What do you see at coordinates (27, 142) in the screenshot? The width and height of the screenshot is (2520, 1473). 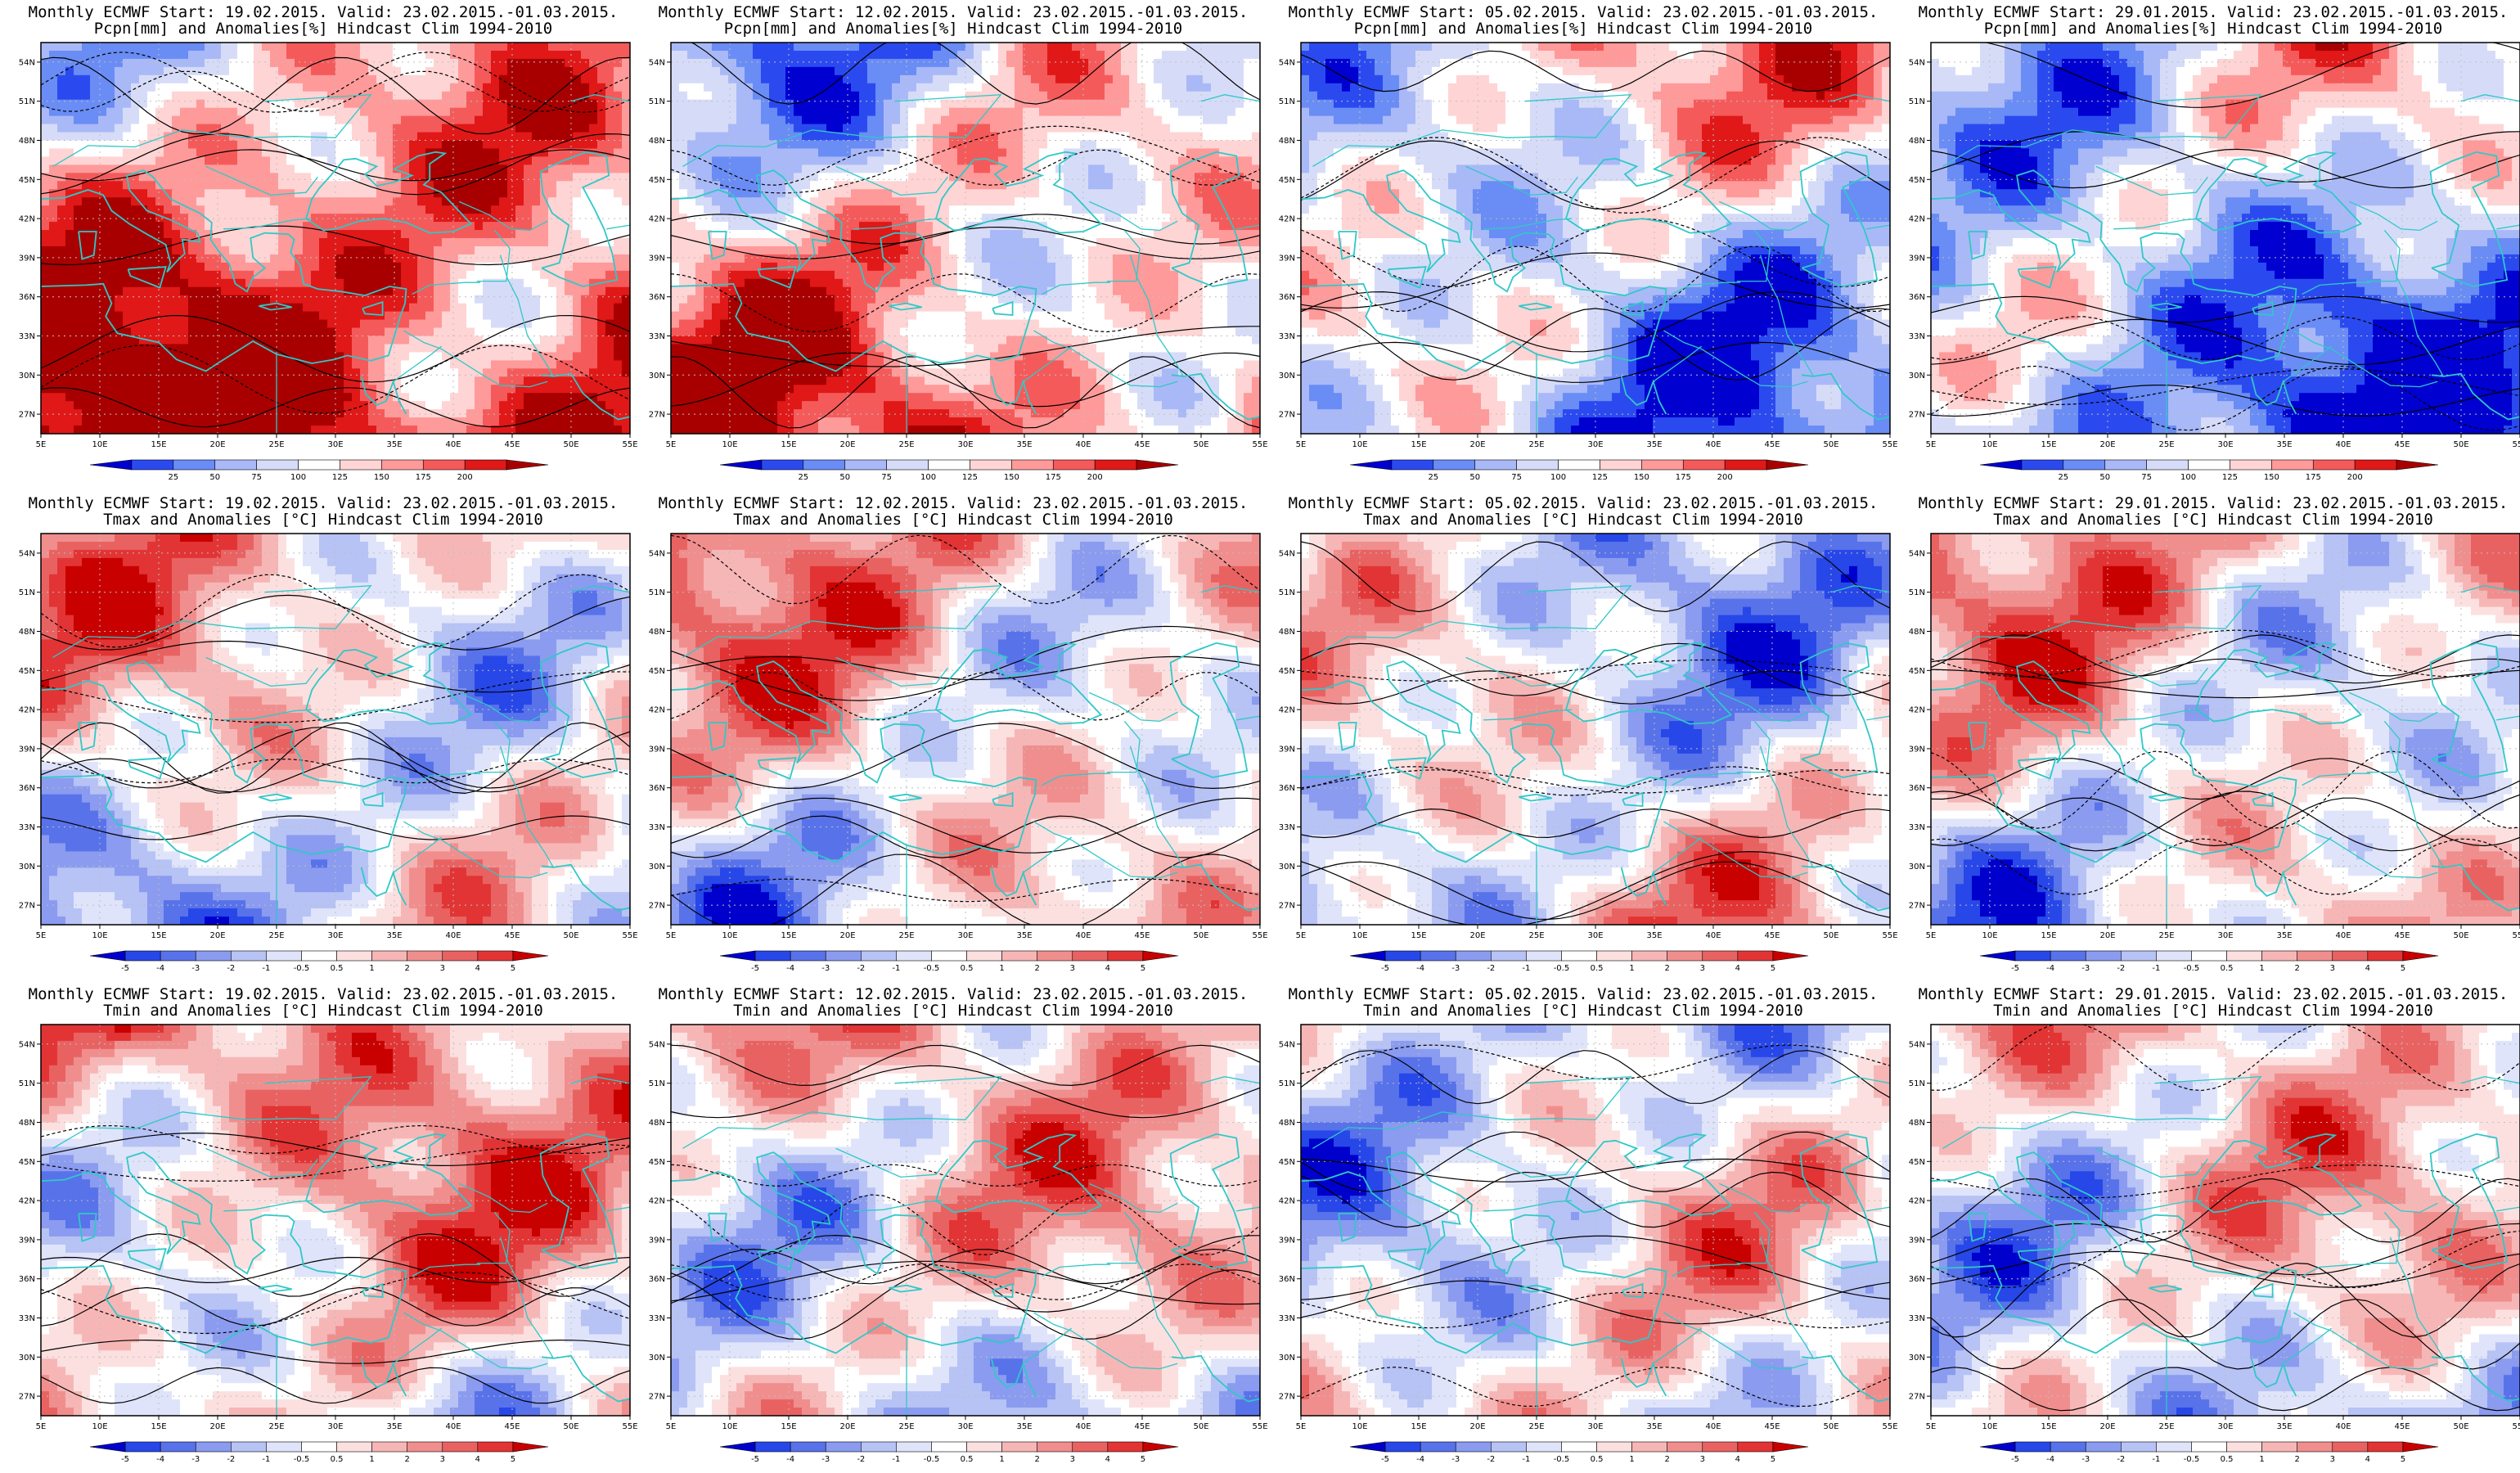 I see `lat-tick-label: 48N` at bounding box center [27, 142].